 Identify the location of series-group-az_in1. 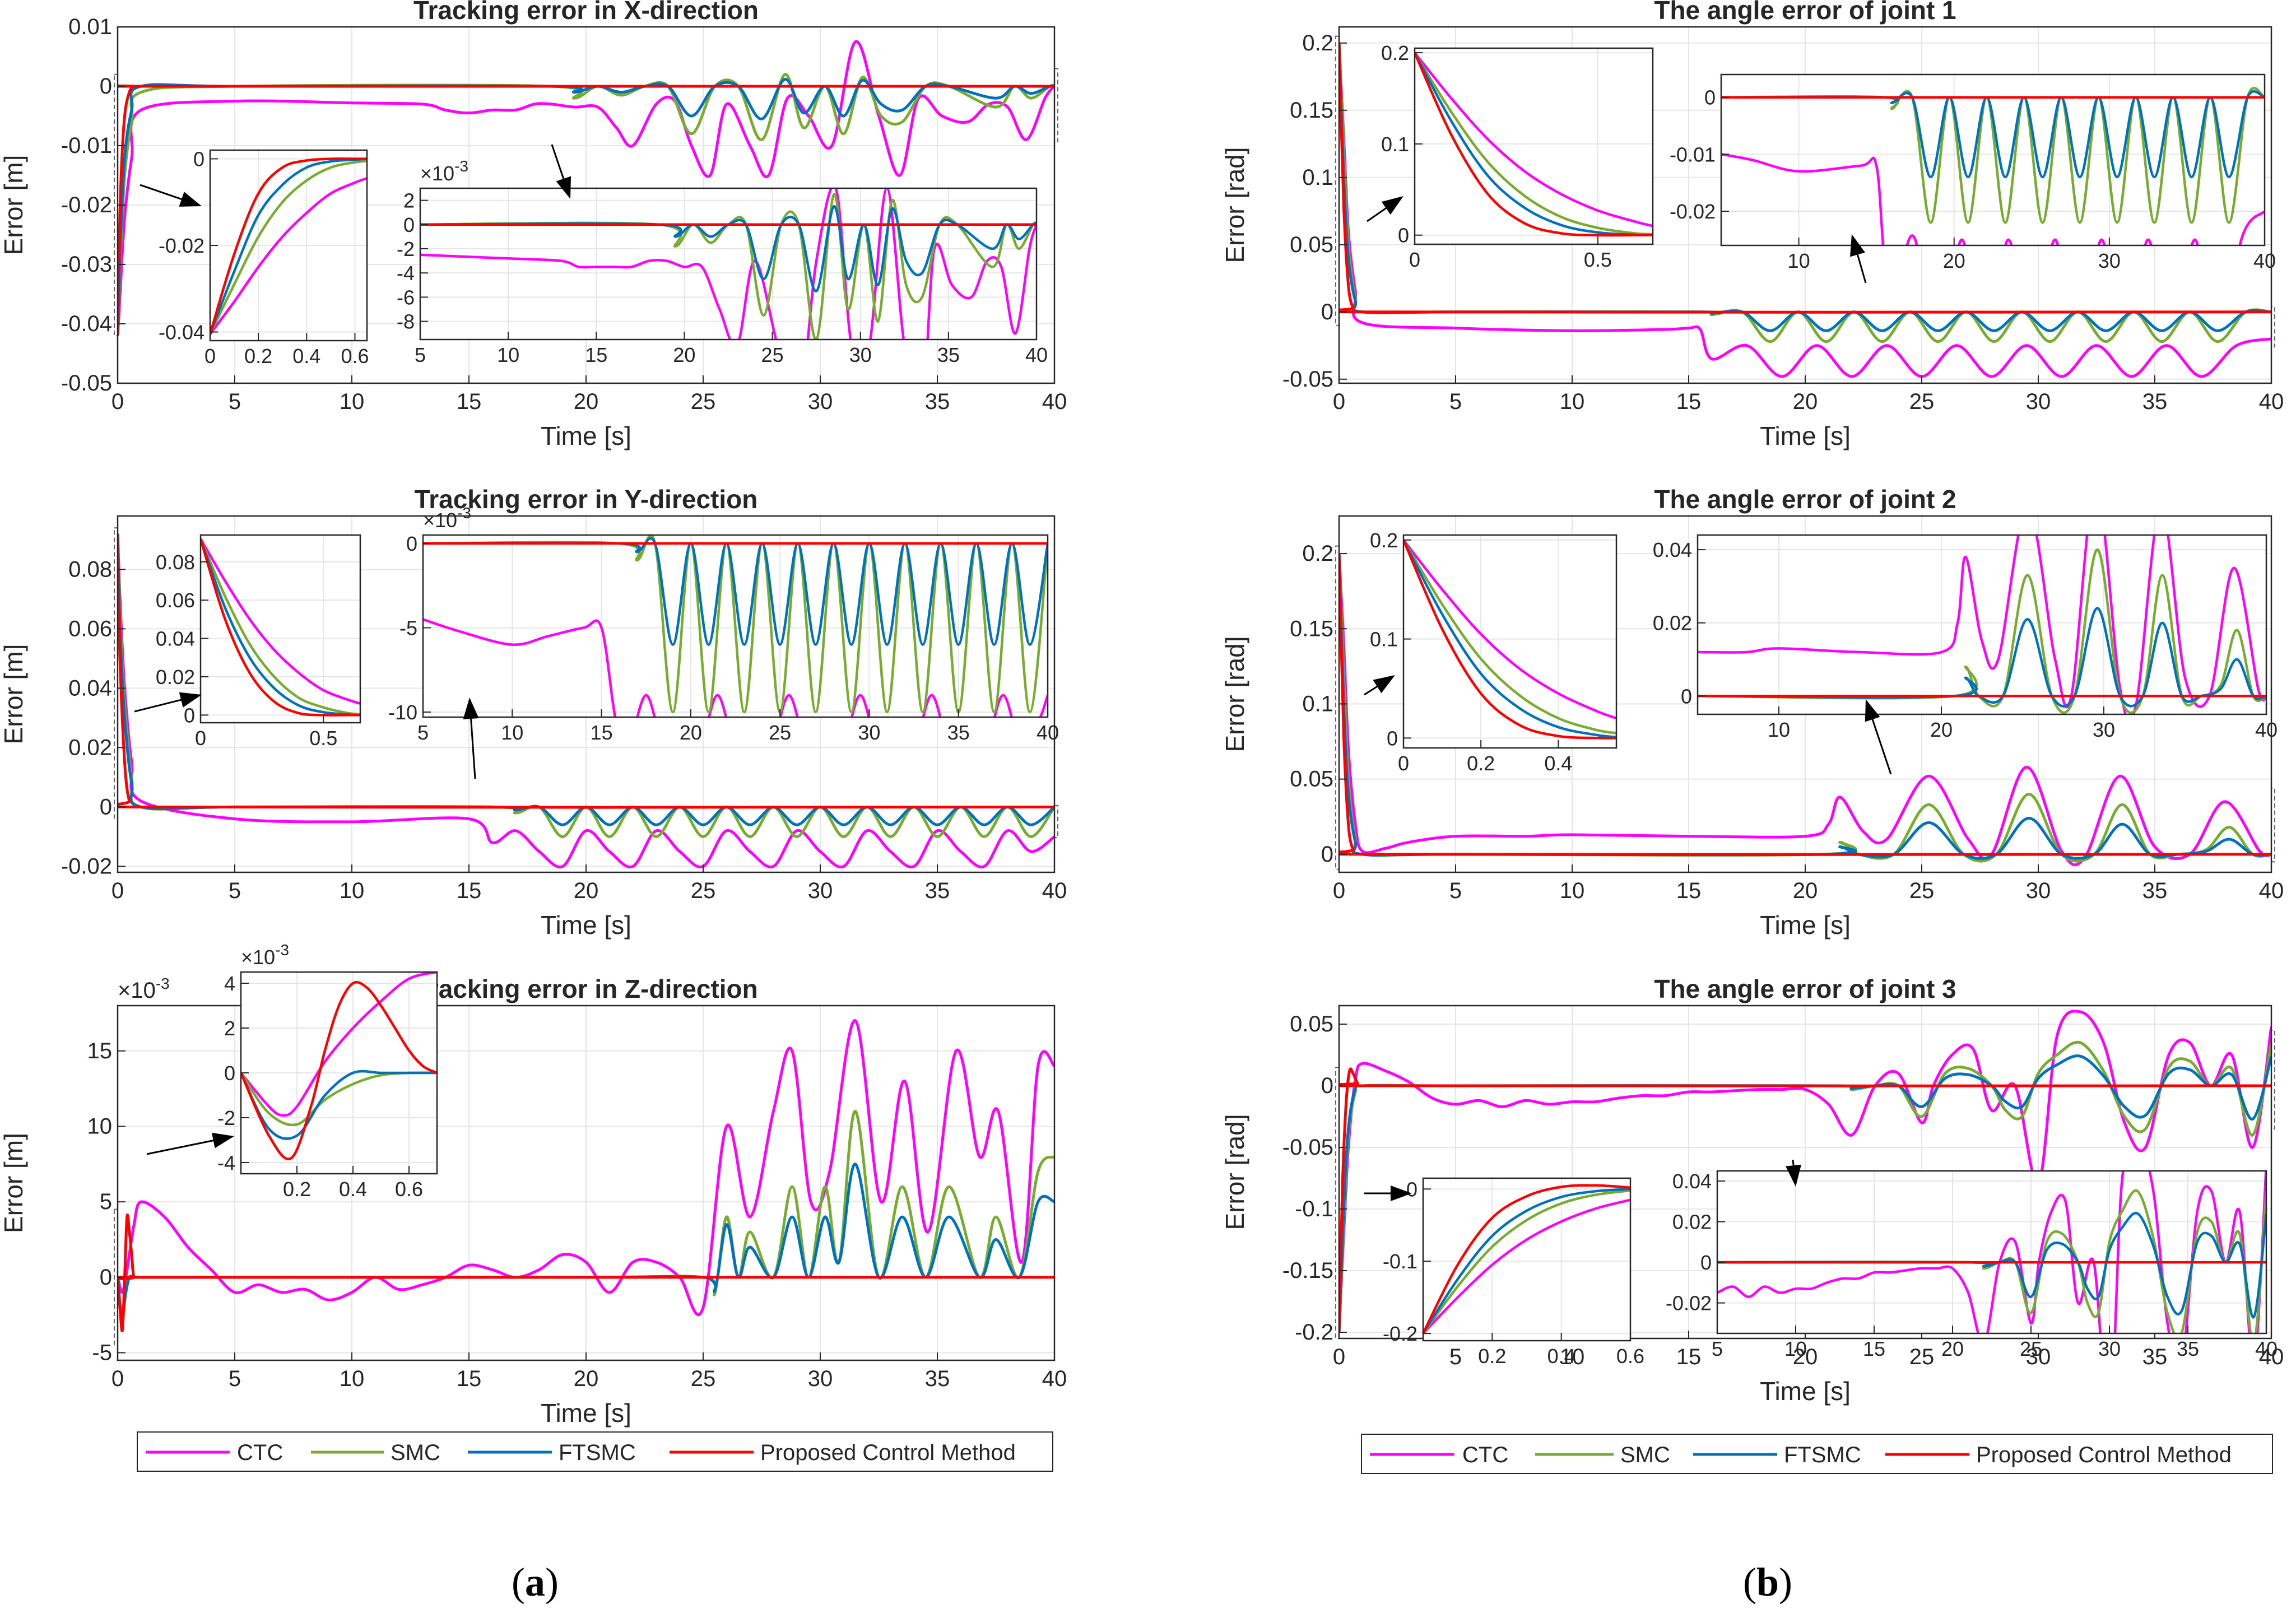
(339, 1066).